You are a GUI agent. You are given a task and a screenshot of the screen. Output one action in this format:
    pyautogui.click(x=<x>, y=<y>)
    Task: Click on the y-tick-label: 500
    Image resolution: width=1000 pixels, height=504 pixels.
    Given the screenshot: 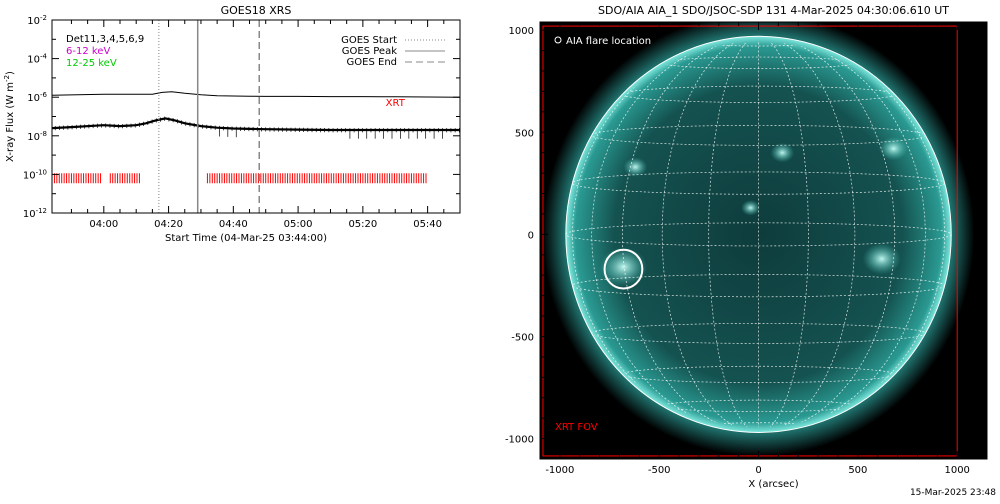 What is the action you would take?
    pyautogui.click(x=524, y=133)
    